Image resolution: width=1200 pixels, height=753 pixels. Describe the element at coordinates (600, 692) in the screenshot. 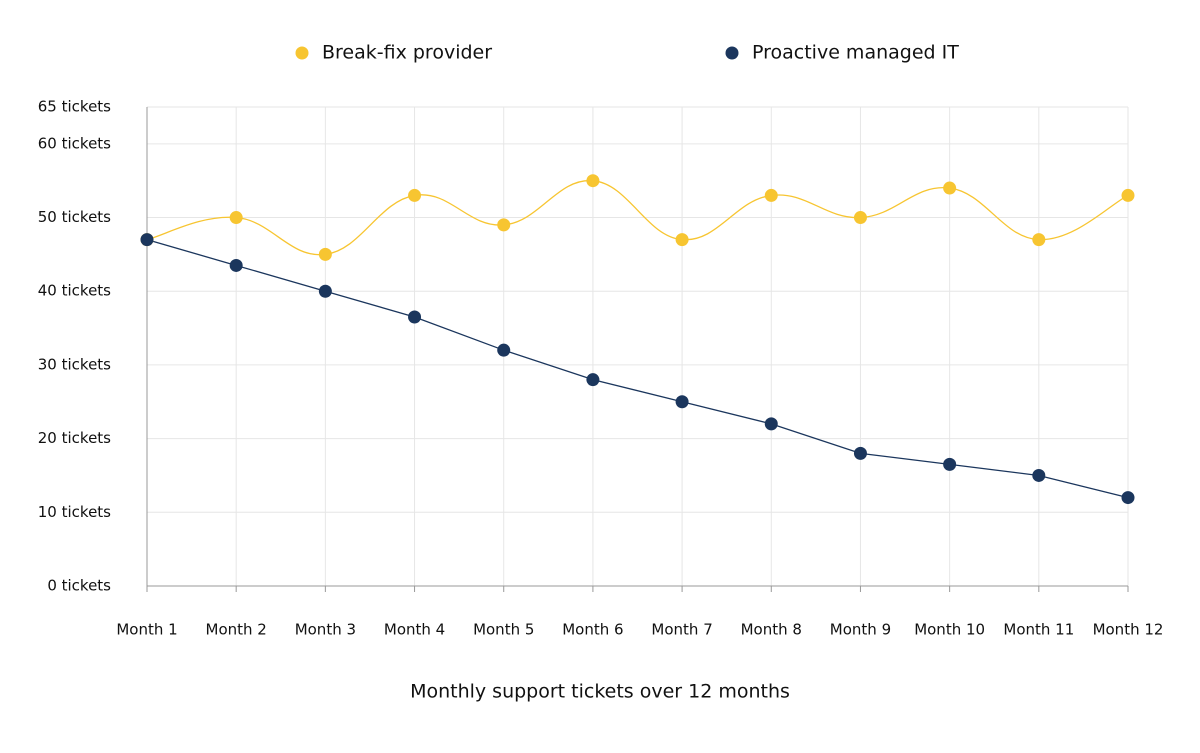

I see `chart-title: Monthly support tickets over 12 months` at that location.